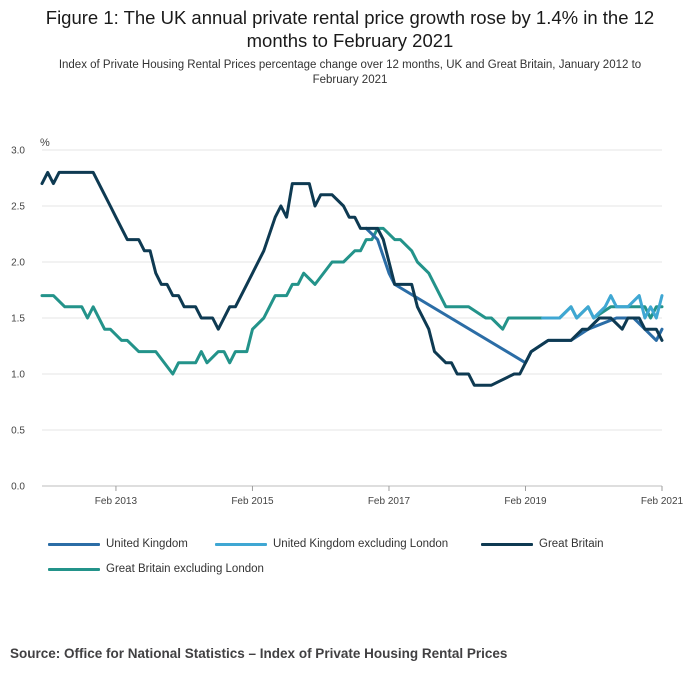 The width and height of the screenshot is (700, 682). I want to click on y-tick-label: 1.5, so click(18, 319).